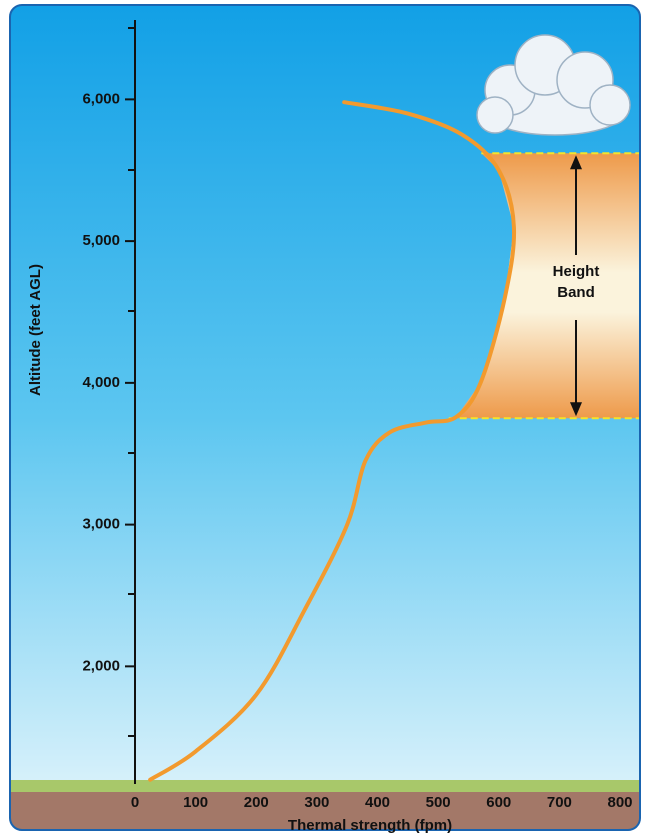  I want to click on x-tick-label: 0, so click(135, 802).